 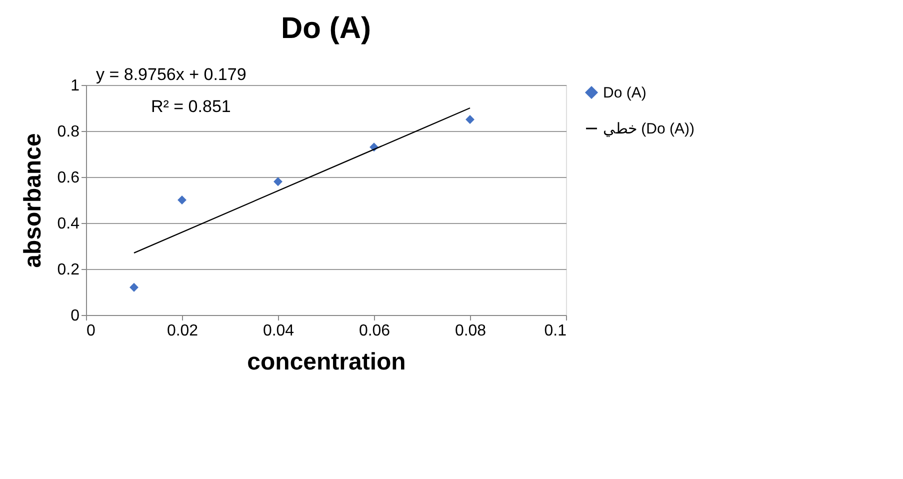 I want to click on legend-label: Do (A), so click(x=624, y=93).